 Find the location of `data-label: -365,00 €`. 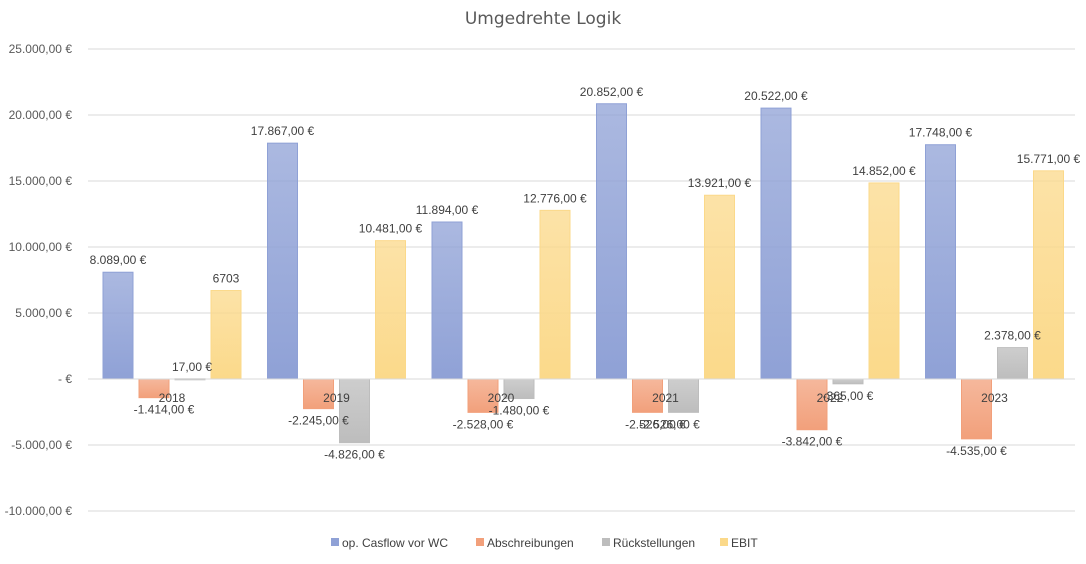

data-label: -365,00 € is located at coordinates (848, 396).